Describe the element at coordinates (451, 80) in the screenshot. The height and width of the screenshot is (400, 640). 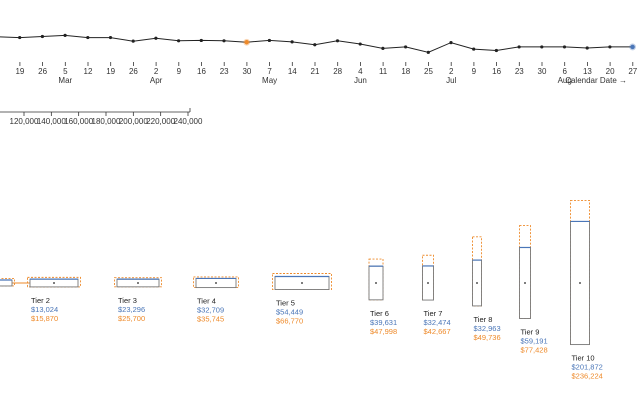
I see `month-label: Jul` at that location.